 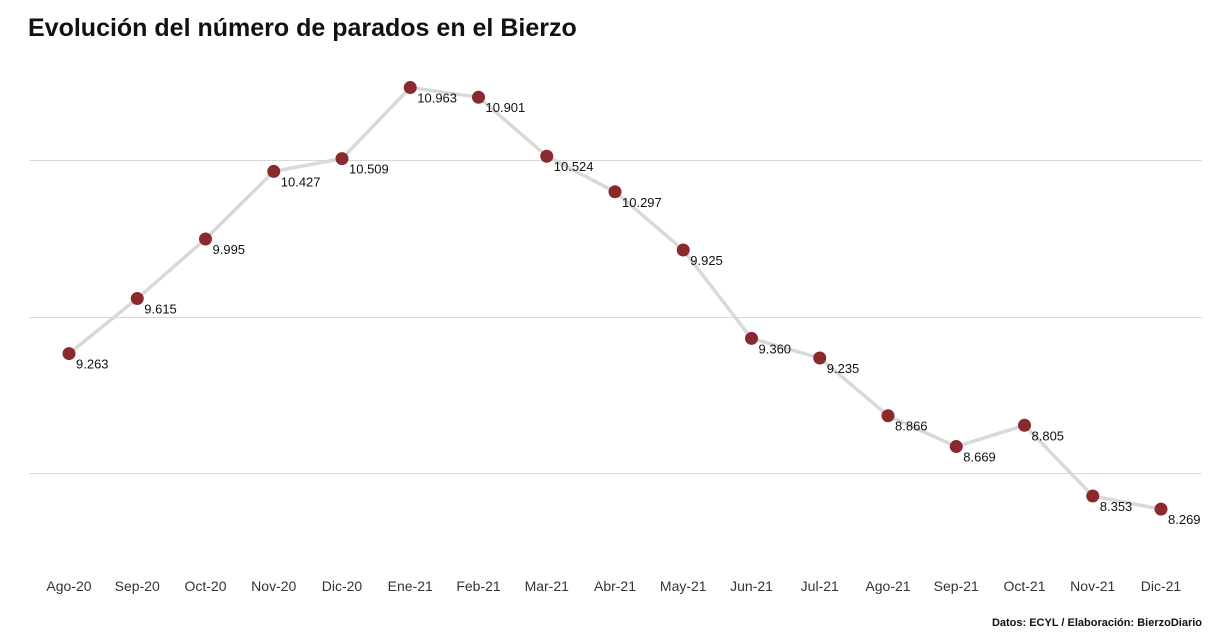 I want to click on x-tick-label: Ago-21, so click(x=887, y=586).